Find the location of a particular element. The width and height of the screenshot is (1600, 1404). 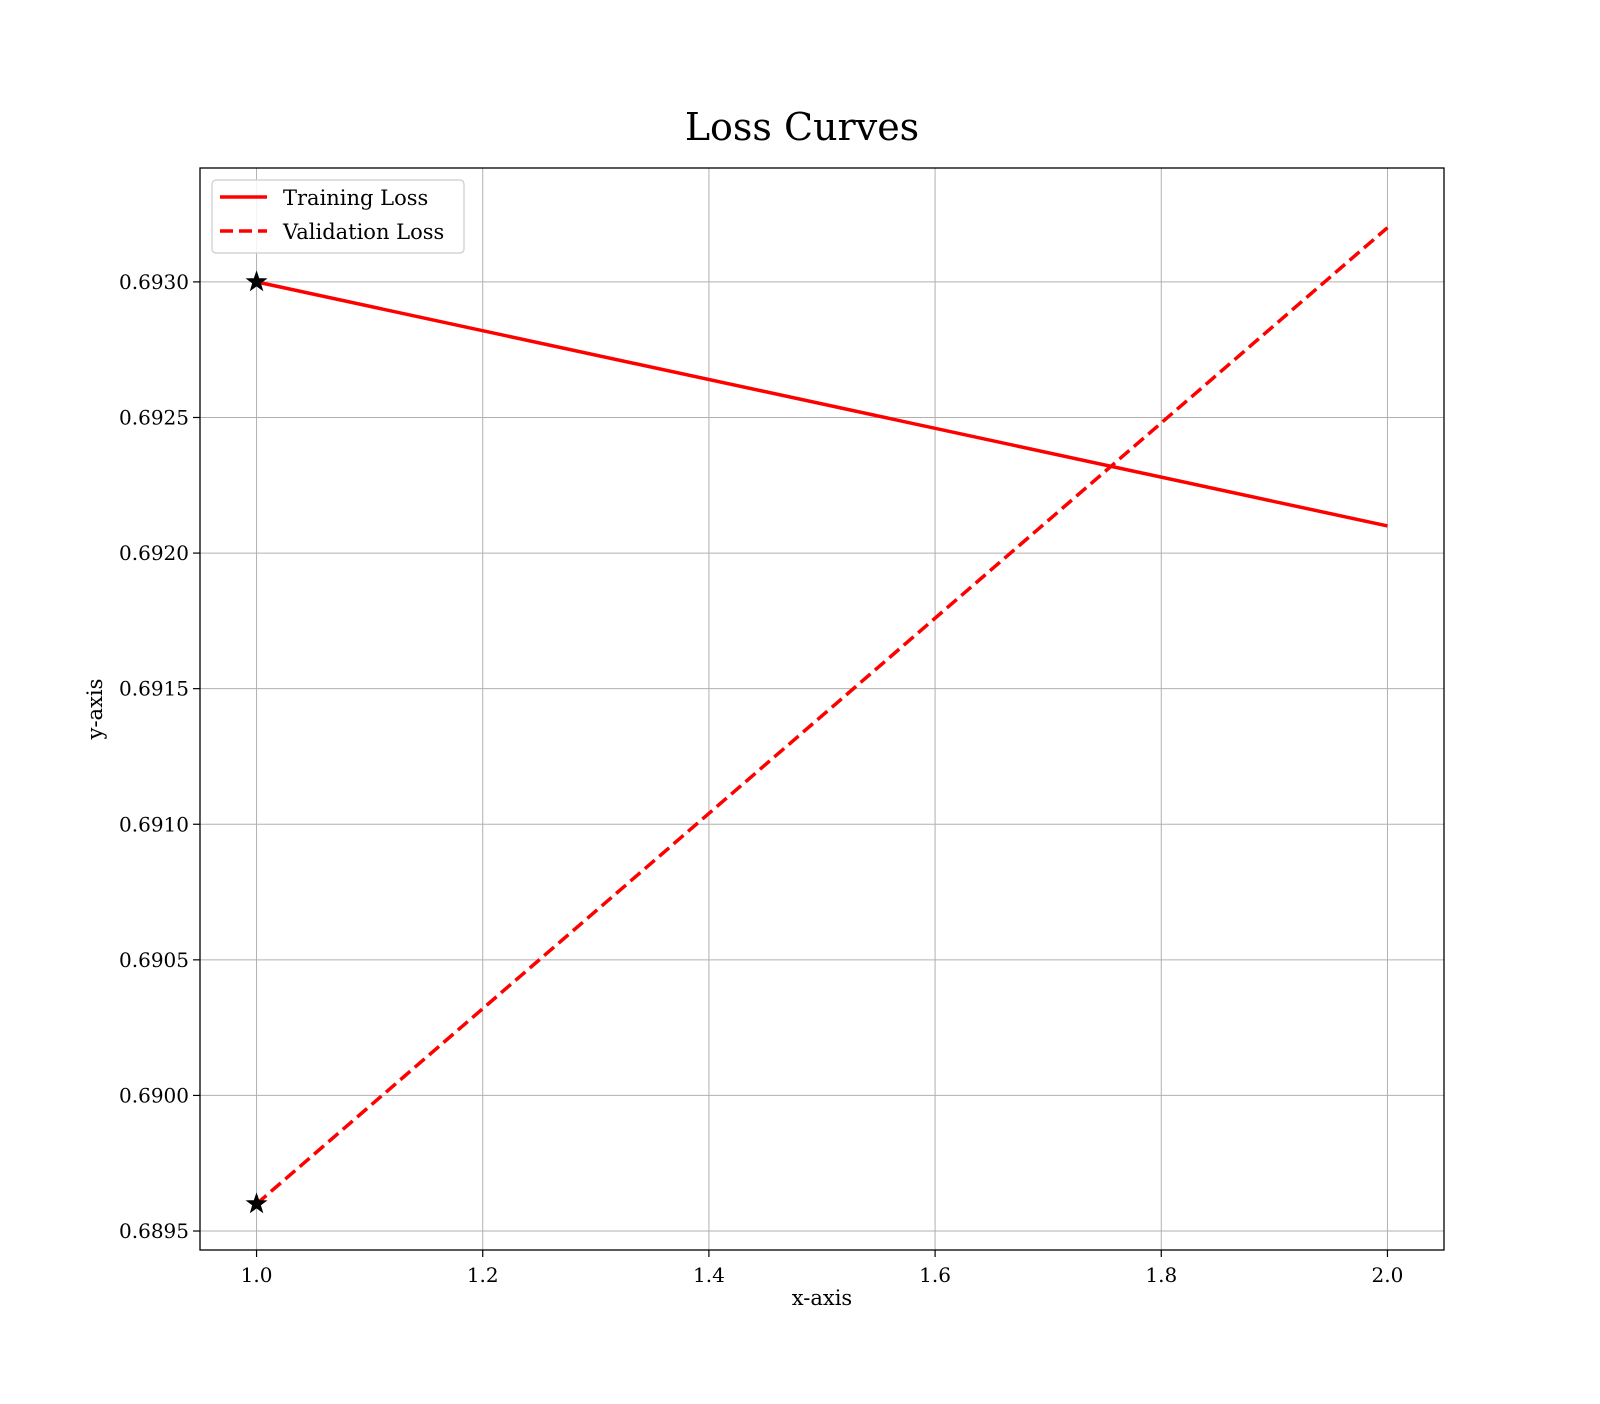

y-tick-label: 0.6915 is located at coordinates (154, 689).